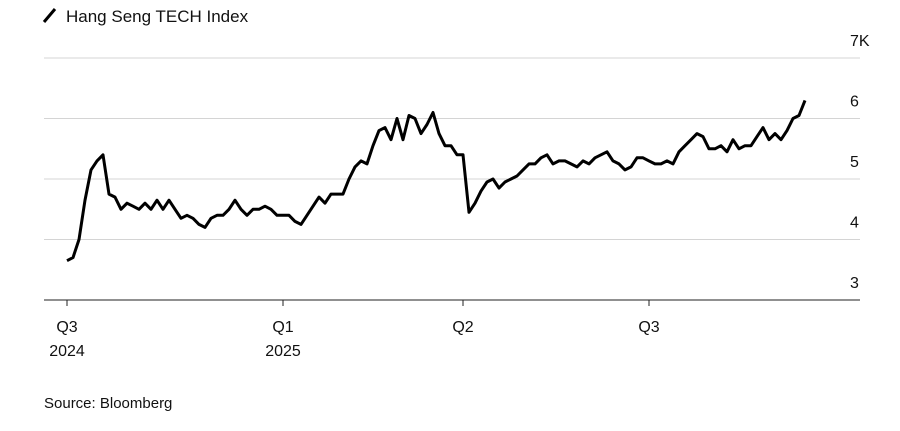 The height and width of the screenshot is (431, 900). I want to click on chart-title: Hang Seng TECH Index, so click(157, 16).